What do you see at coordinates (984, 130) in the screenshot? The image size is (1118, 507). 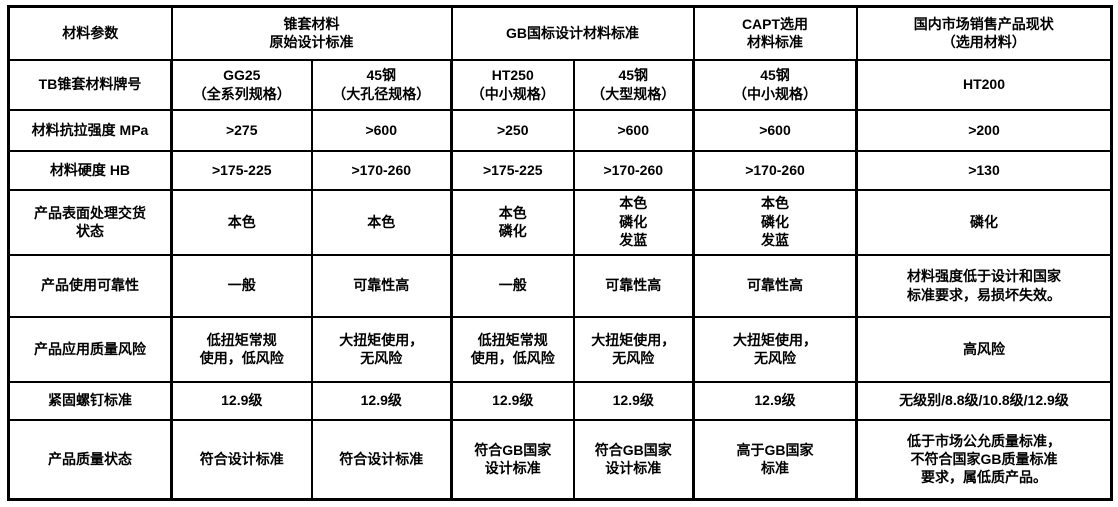 I see `table-cell: >200` at bounding box center [984, 130].